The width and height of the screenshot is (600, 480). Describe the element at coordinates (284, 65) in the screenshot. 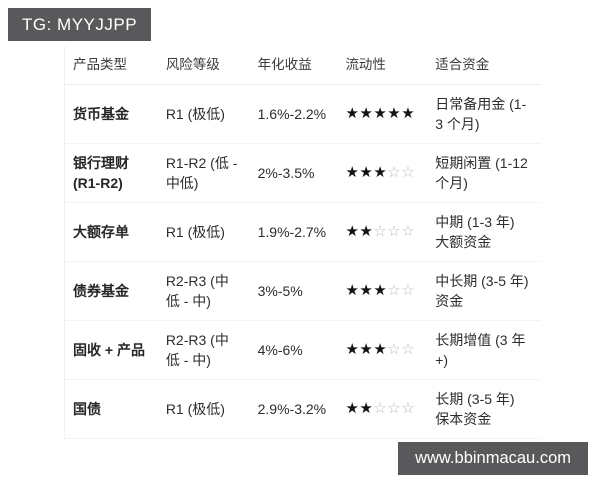

I see `column-header-yield: 年化收益` at that location.